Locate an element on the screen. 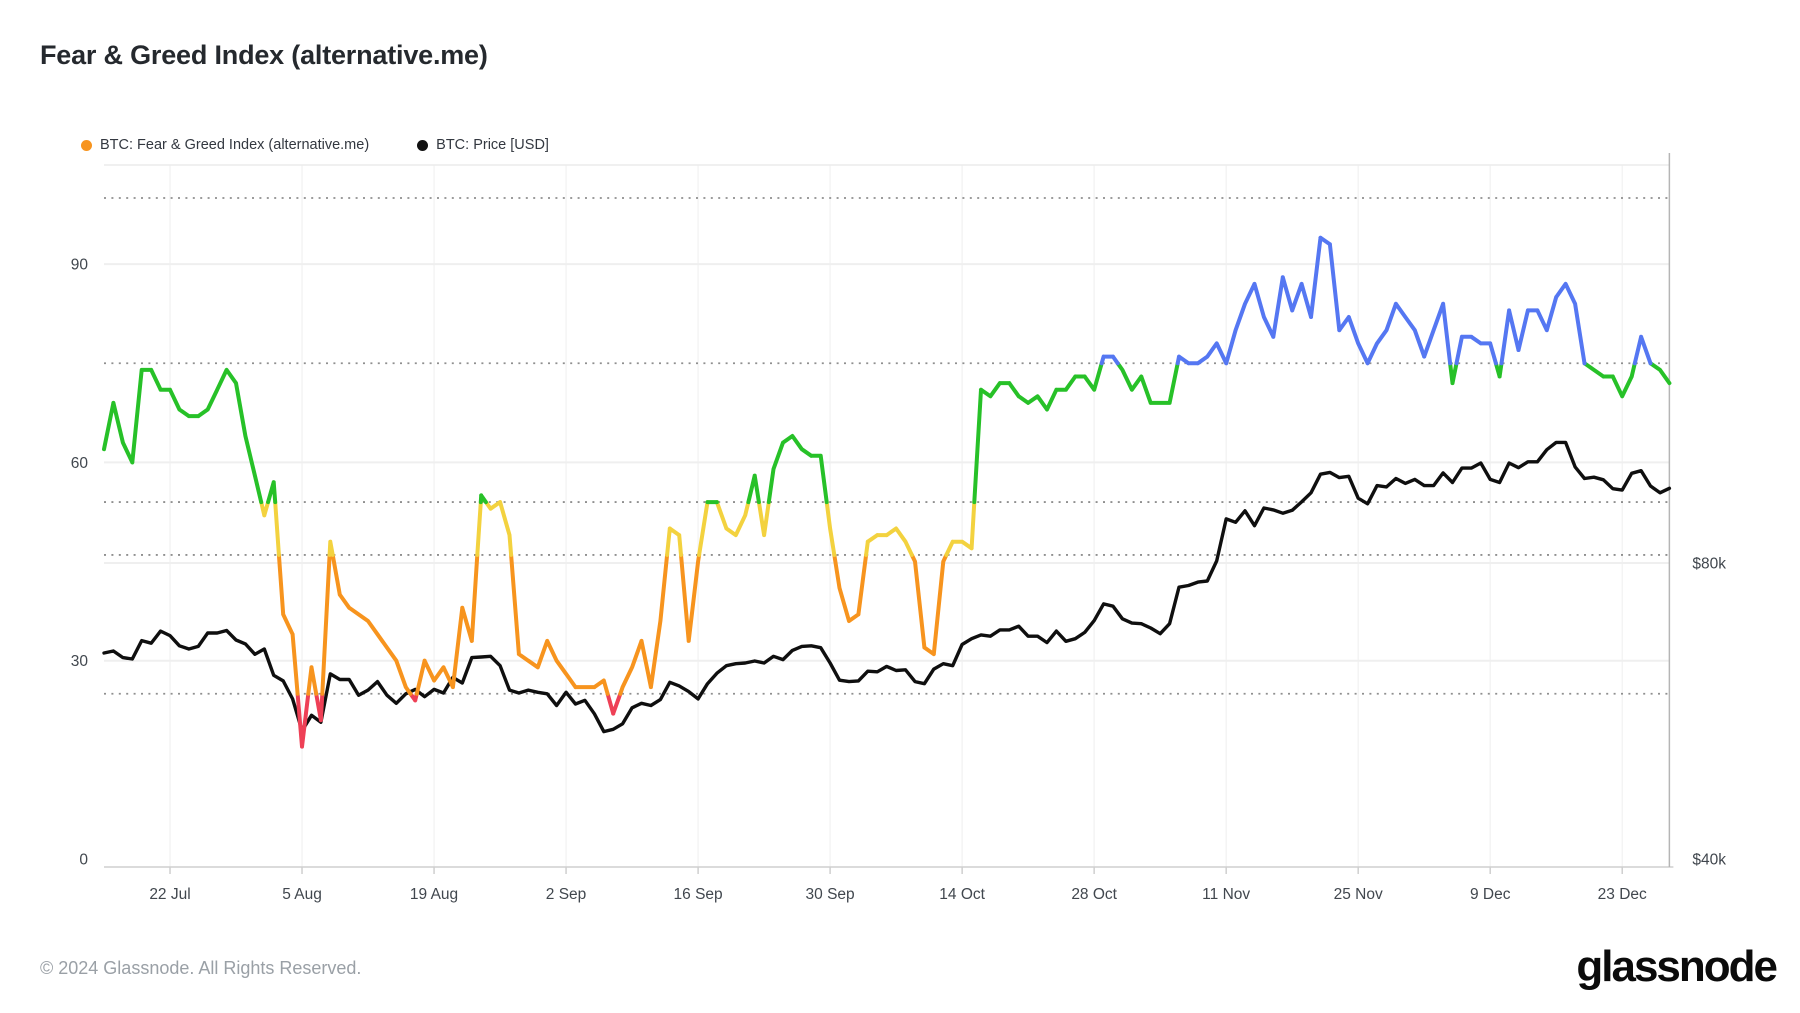 The height and width of the screenshot is (1013, 1800). fear-greed-line-extreme-greed is located at coordinates (1376, 300).